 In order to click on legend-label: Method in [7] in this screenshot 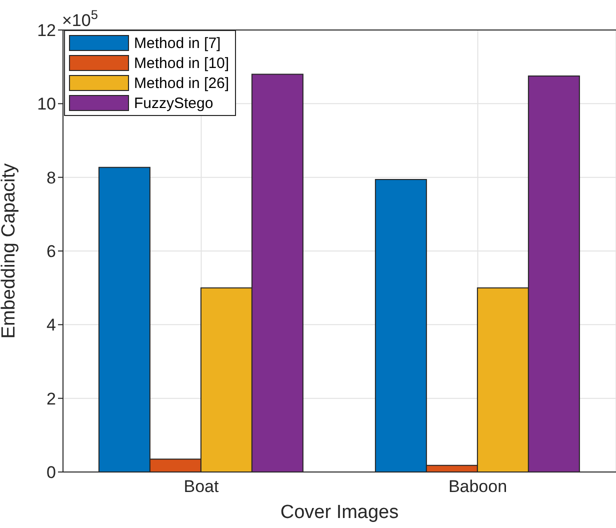, I will do `click(177, 43)`.